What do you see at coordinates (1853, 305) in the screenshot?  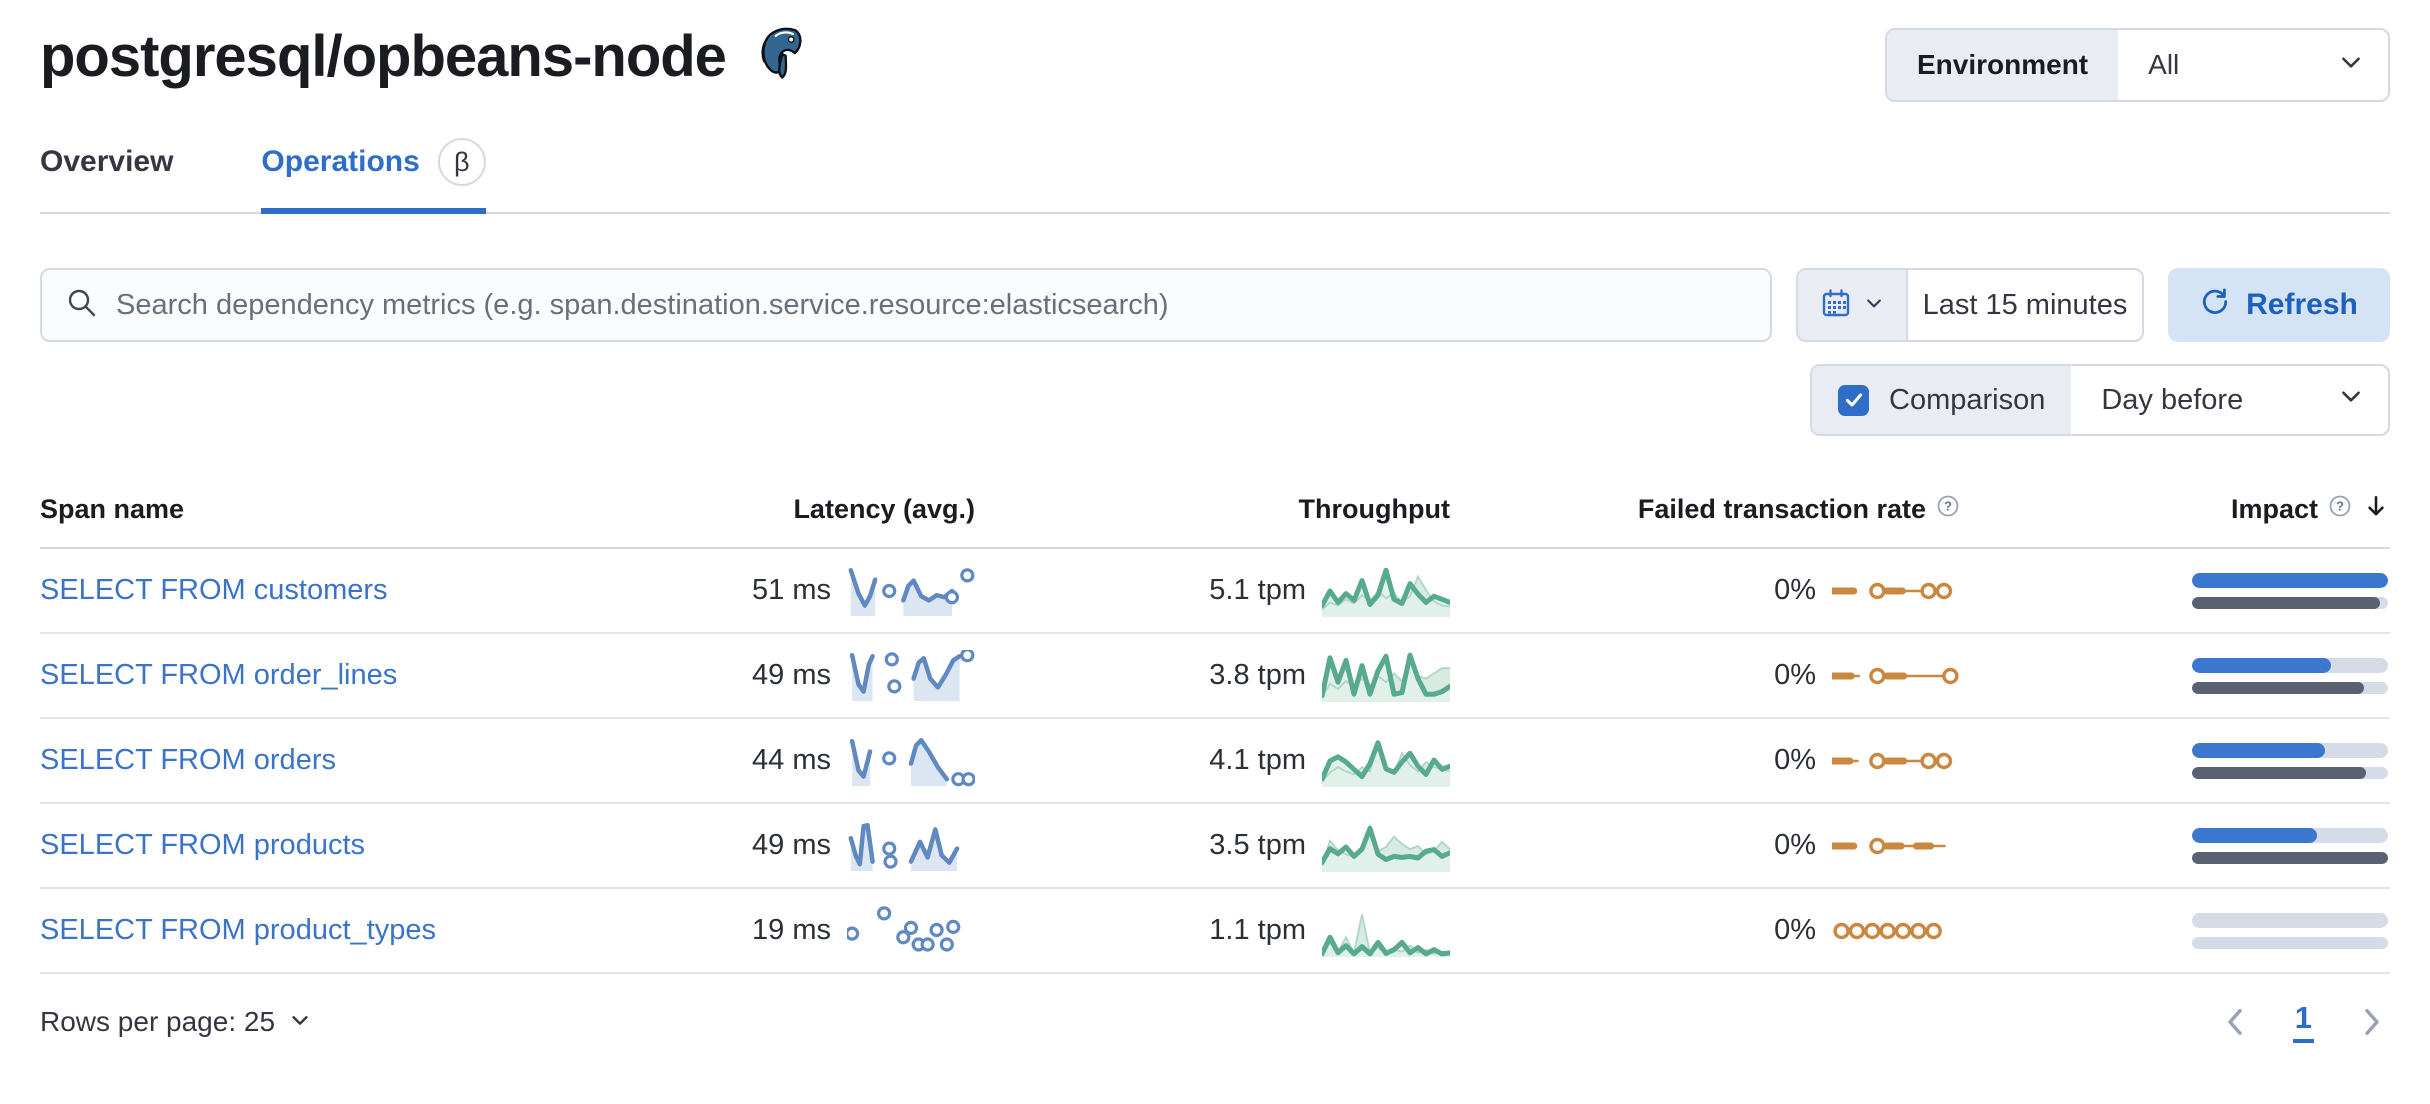 I see `date-picker-toggle` at bounding box center [1853, 305].